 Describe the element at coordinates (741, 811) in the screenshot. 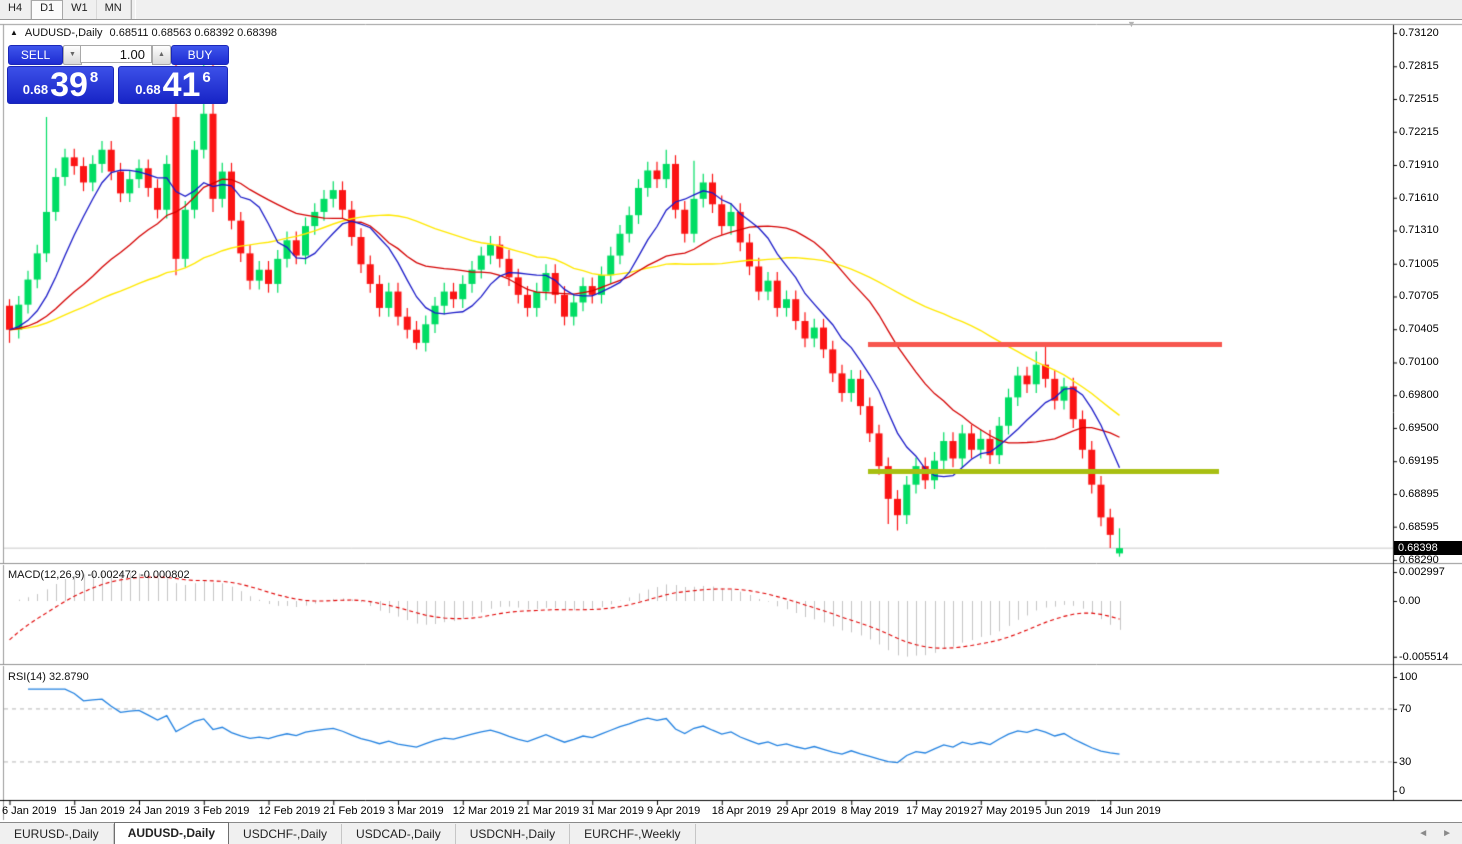

I see `date-axis-label: 18 Apr 2019` at that location.